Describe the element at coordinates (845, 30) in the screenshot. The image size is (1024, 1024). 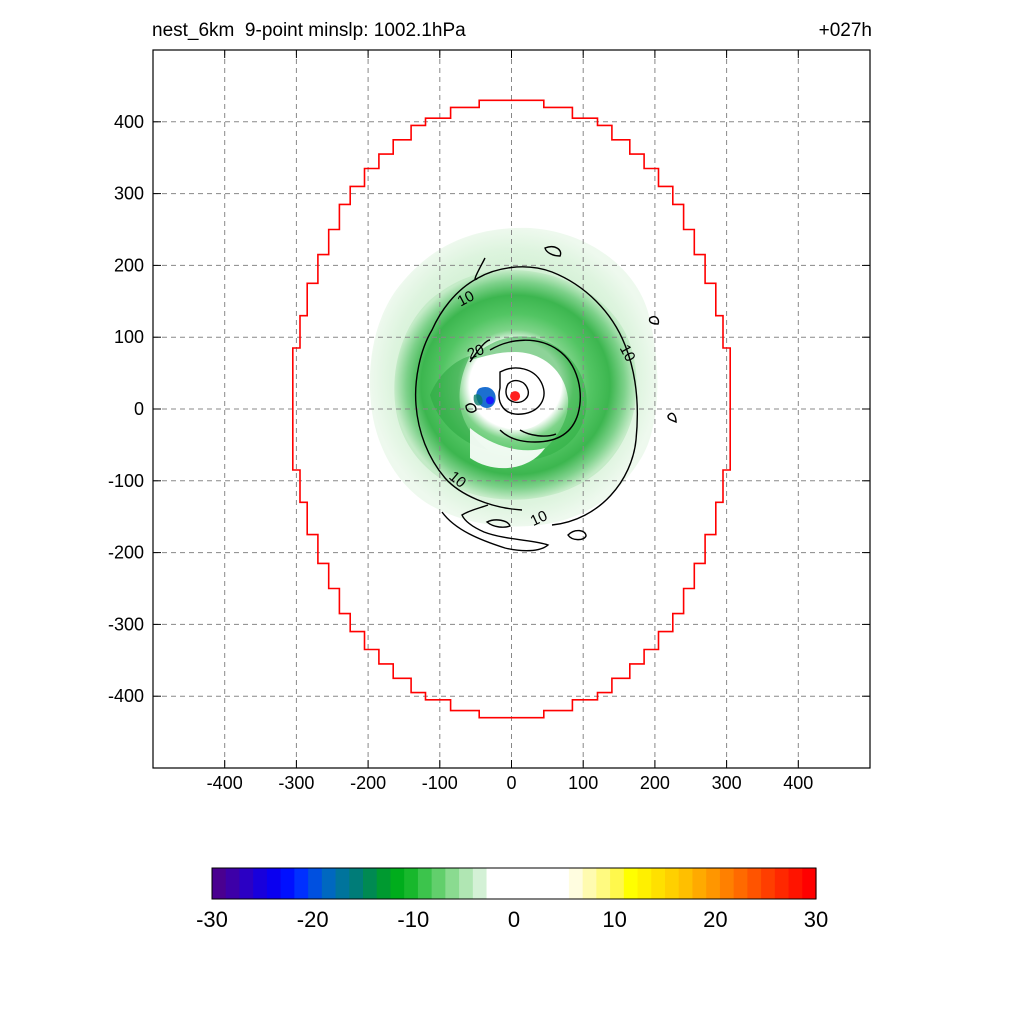
I see `forecast-hour-label: +027h` at that location.